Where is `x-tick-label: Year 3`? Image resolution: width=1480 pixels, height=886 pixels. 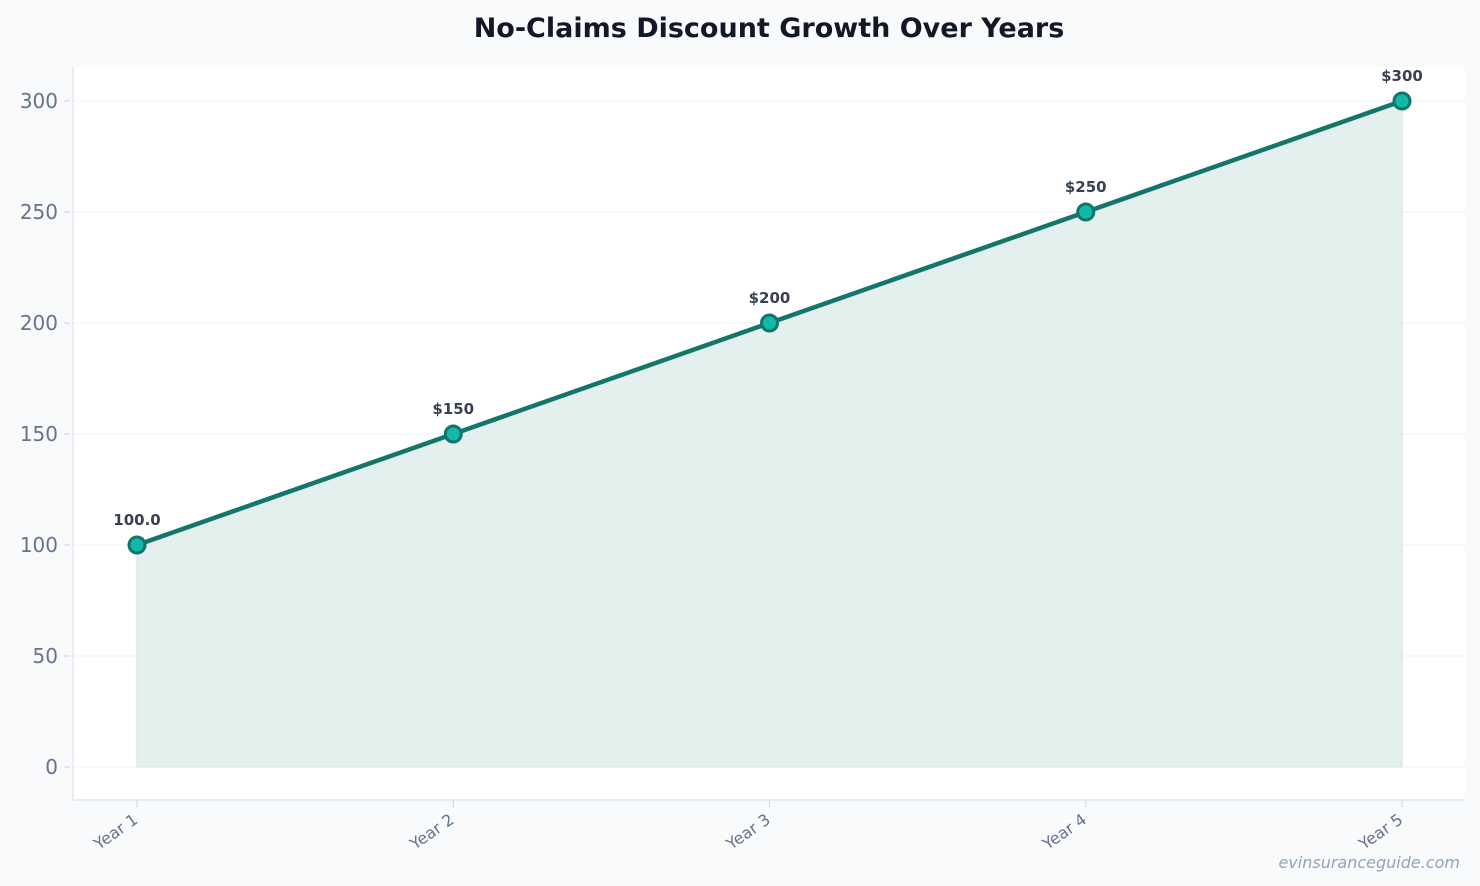
x-tick-label: Year 3 is located at coordinates (748, 832).